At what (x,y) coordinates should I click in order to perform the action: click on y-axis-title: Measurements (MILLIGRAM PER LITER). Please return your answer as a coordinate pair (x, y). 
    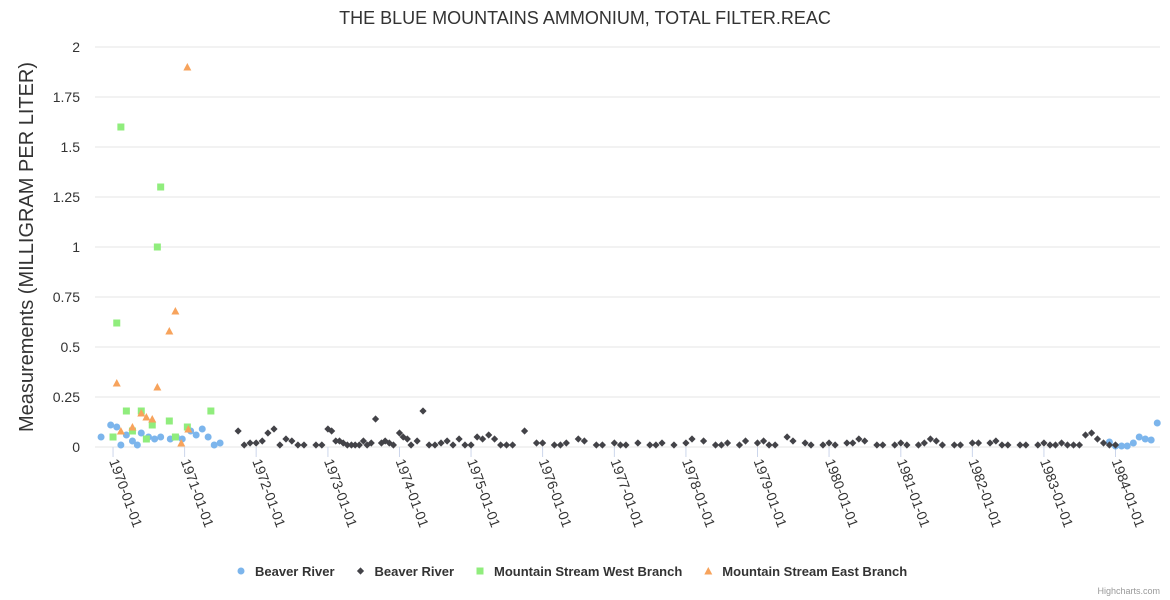
    Looking at the image, I should click on (27, 247).